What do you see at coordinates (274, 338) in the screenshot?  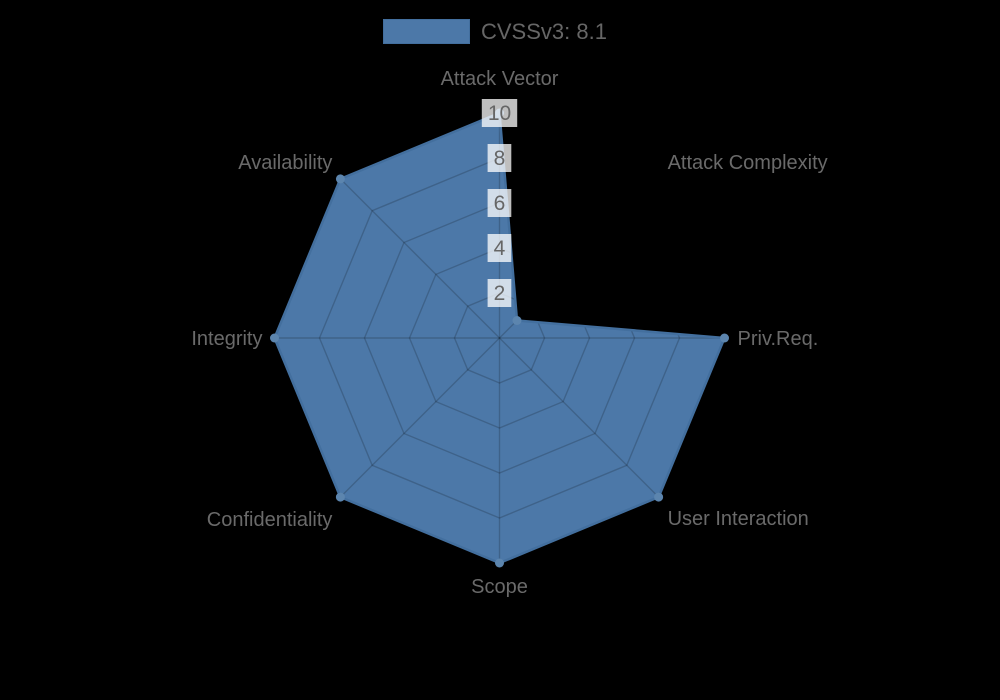 I see `data-point-integrity` at bounding box center [274, 338].